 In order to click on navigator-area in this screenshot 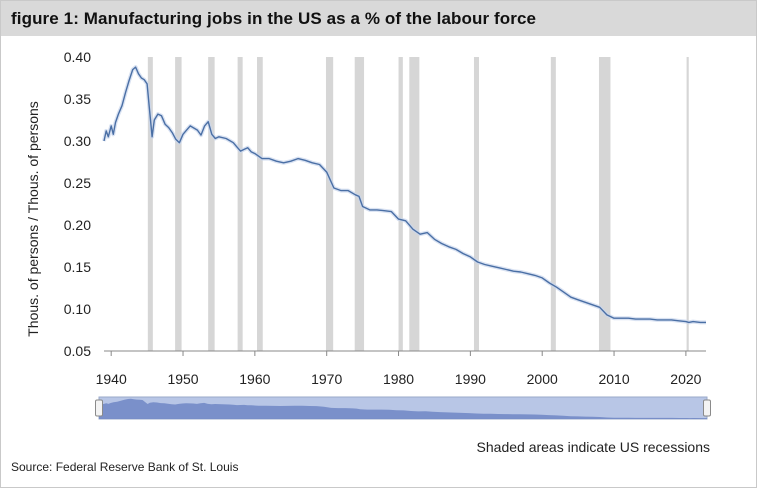, I will do `click(403, 408)`.